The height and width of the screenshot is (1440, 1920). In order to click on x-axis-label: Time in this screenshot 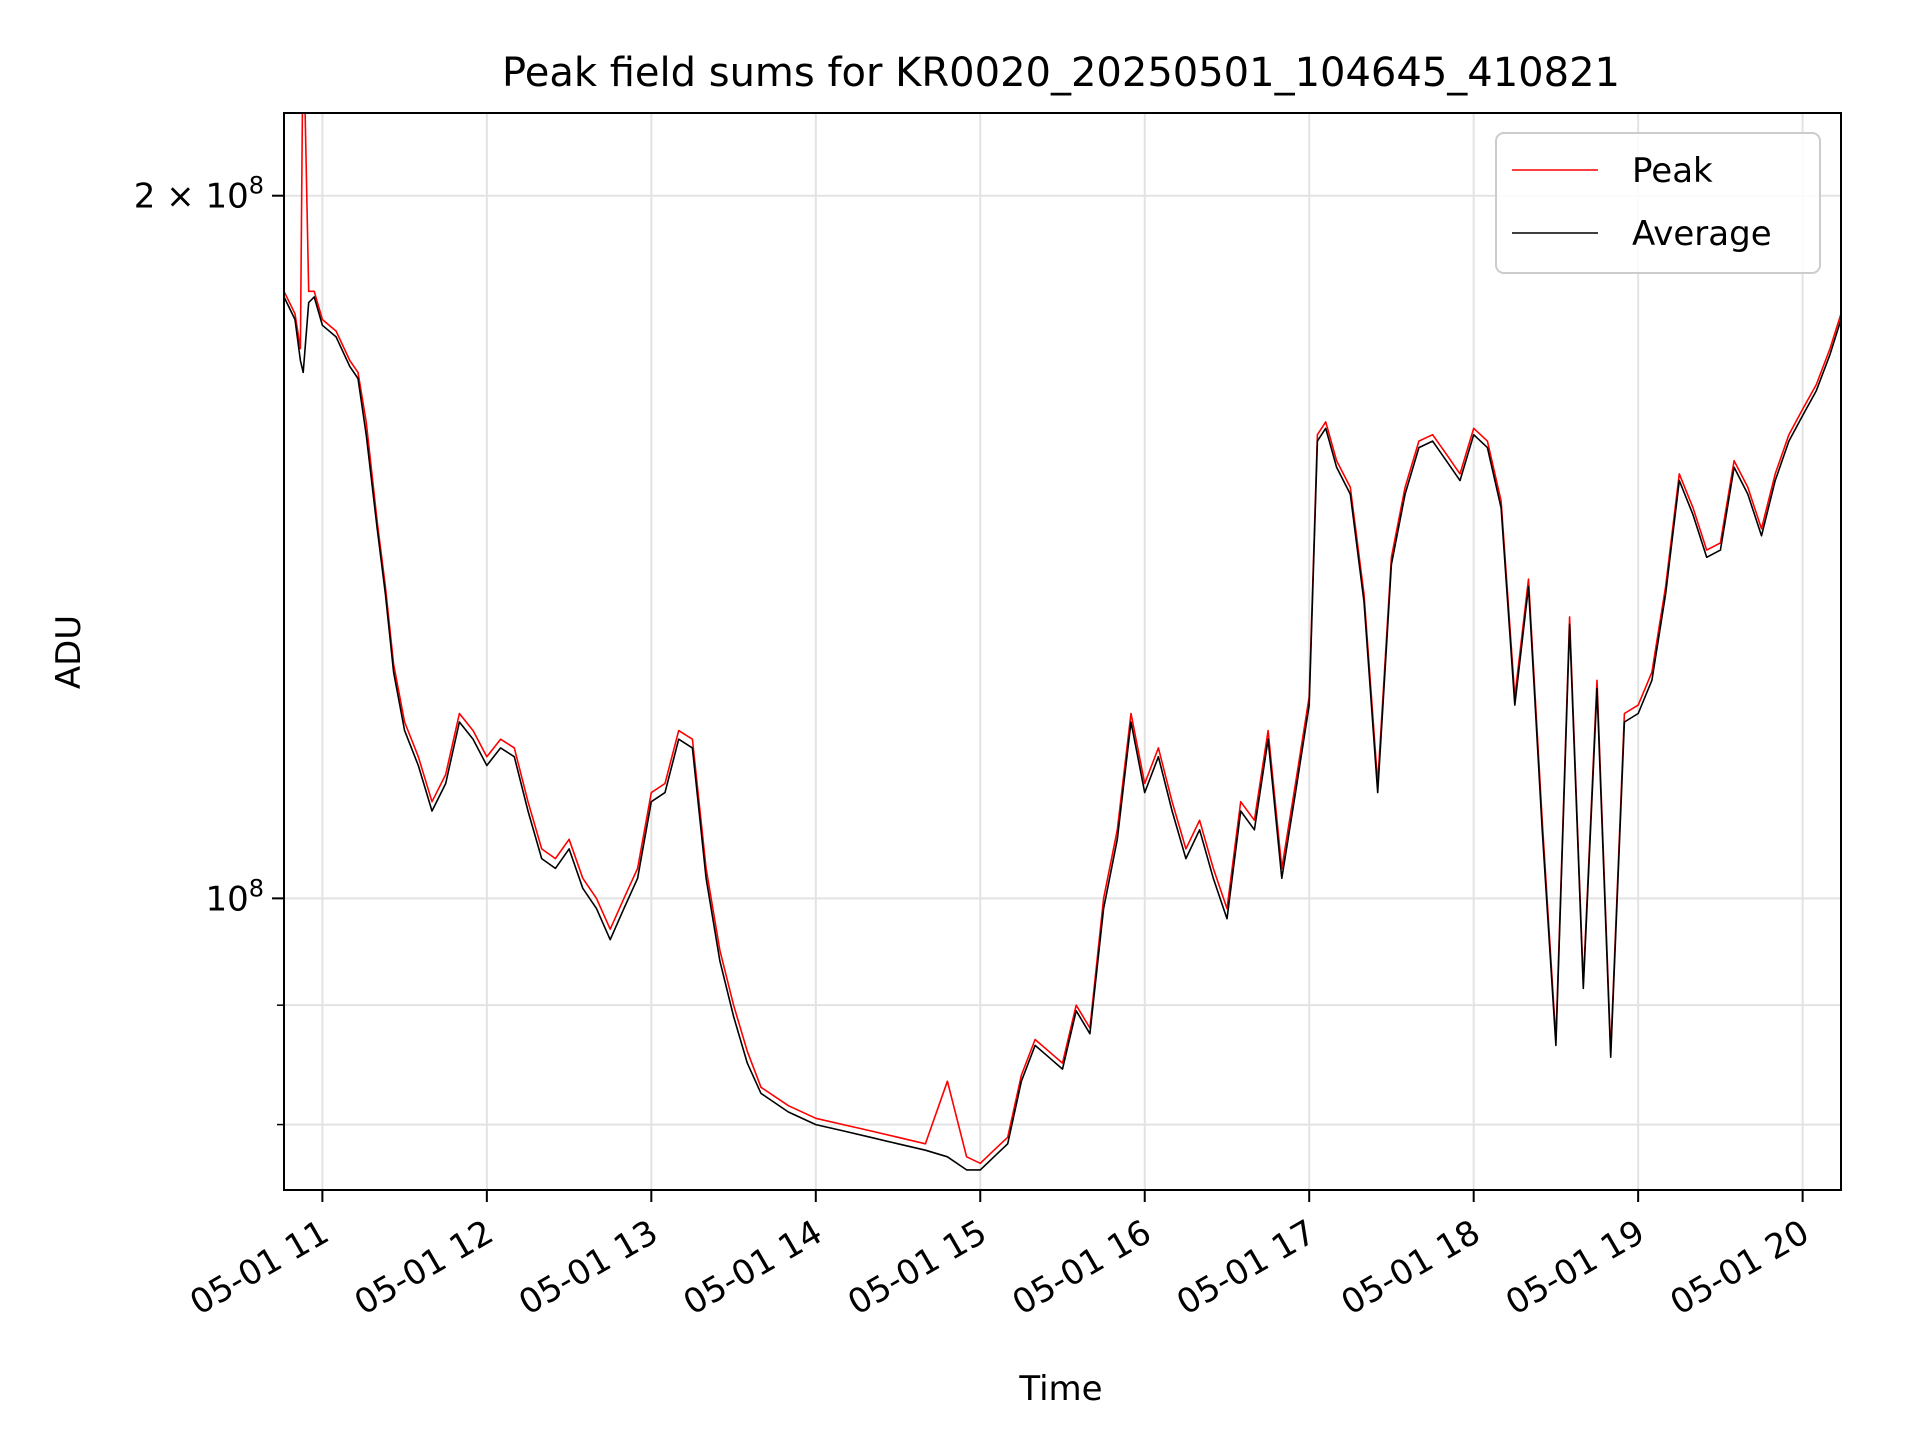, I will do `click(1060, 1389)`.